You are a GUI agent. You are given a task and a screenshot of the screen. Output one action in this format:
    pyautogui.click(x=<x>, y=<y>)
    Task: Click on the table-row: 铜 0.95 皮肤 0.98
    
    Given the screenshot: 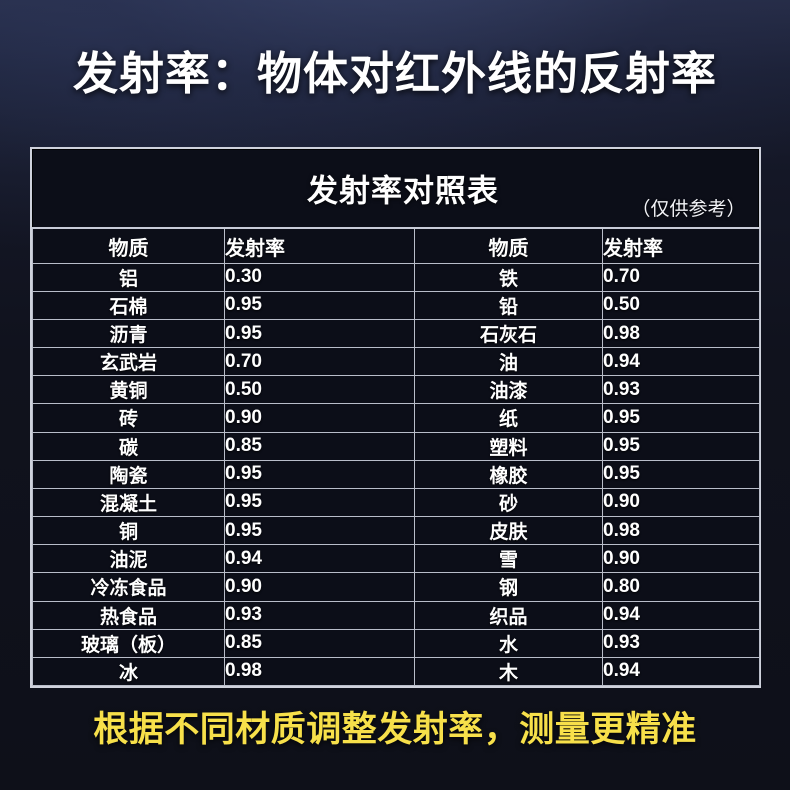 What is the action you would take?
    pyautogui.click(x=396, y=531)
    